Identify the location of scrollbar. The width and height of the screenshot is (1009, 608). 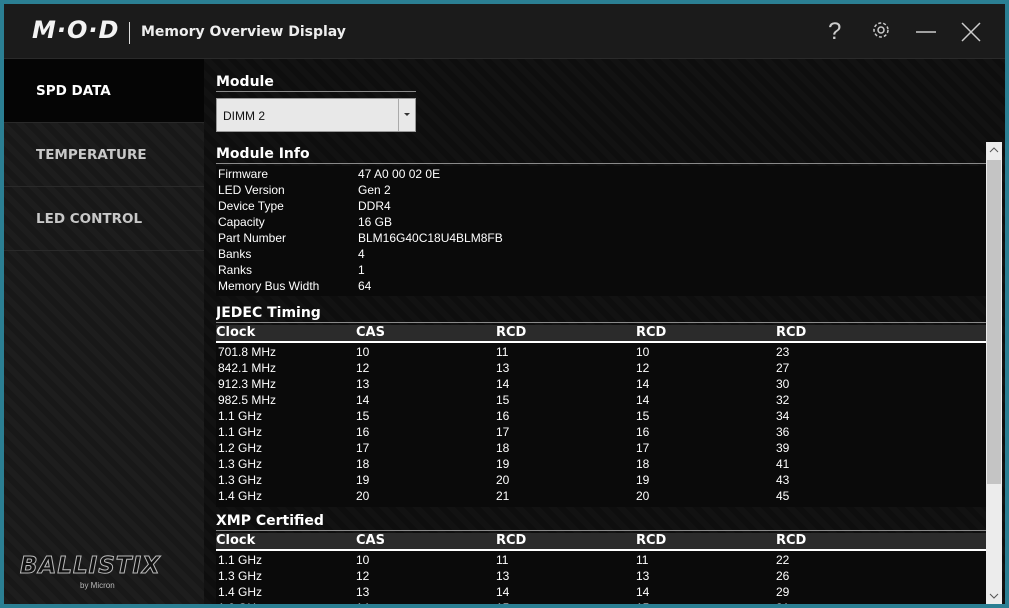
(994, 373).